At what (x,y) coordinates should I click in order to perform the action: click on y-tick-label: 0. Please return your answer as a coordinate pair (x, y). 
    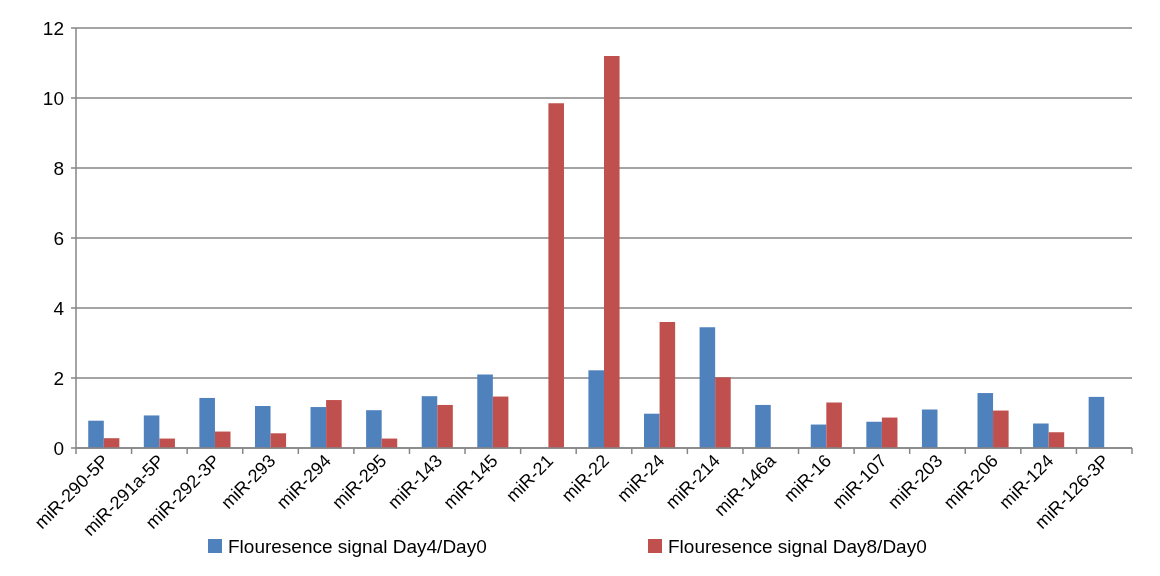
    Looking at the image, I should click on (58, 448).